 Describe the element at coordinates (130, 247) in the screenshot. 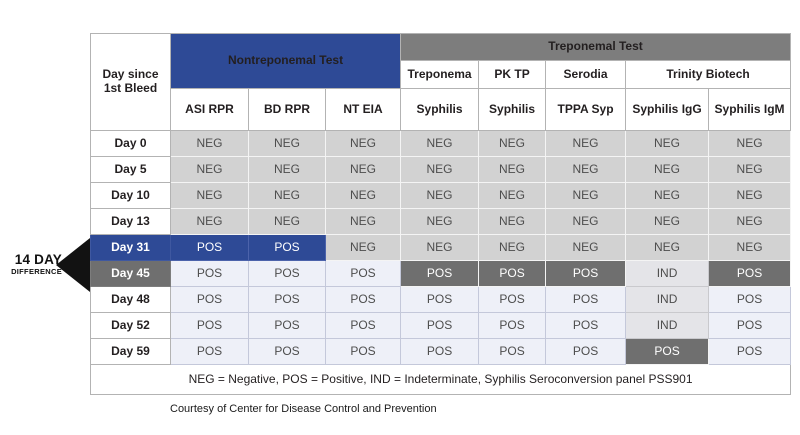

I see `day-label: Day 31` at that location.